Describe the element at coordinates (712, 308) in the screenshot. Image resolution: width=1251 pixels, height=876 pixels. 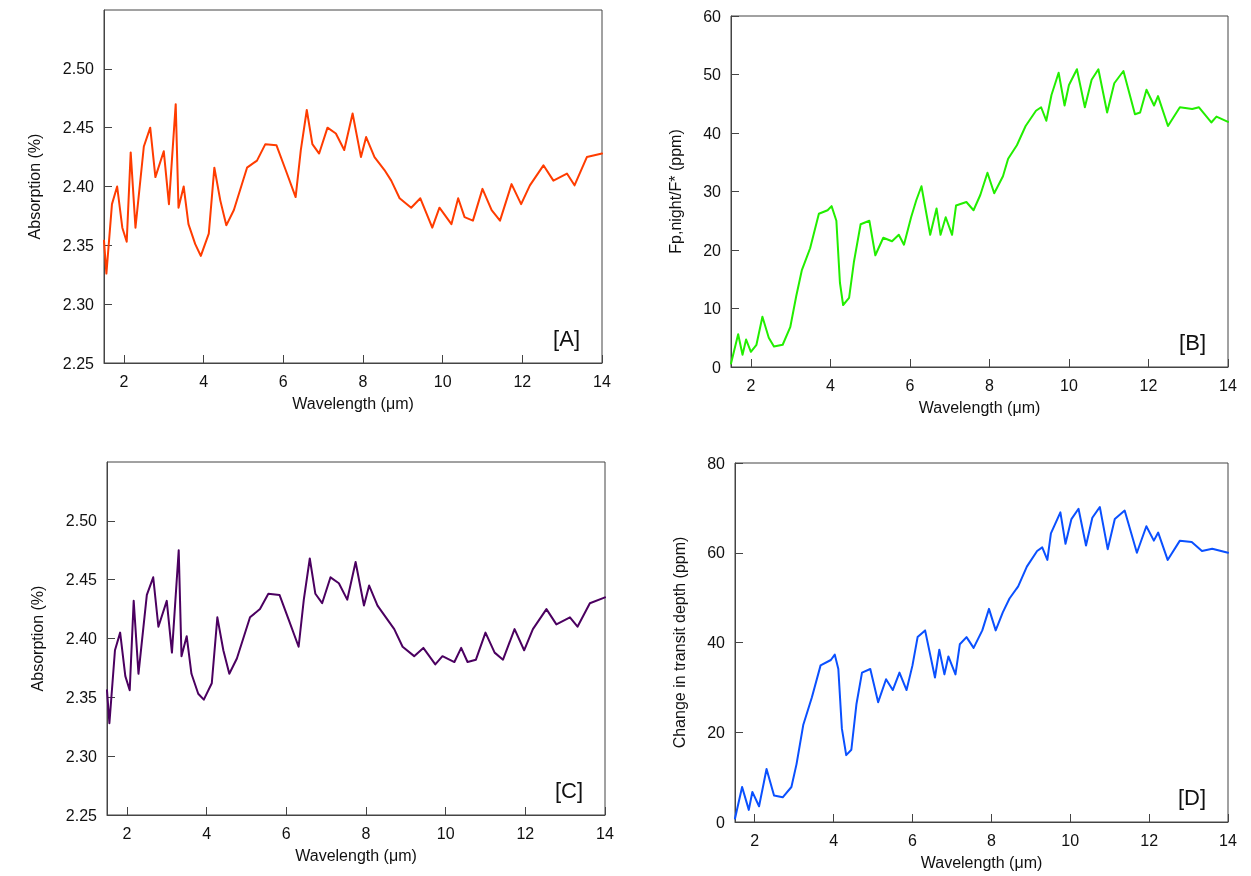
I see `y-tick-label: 10` at that location.